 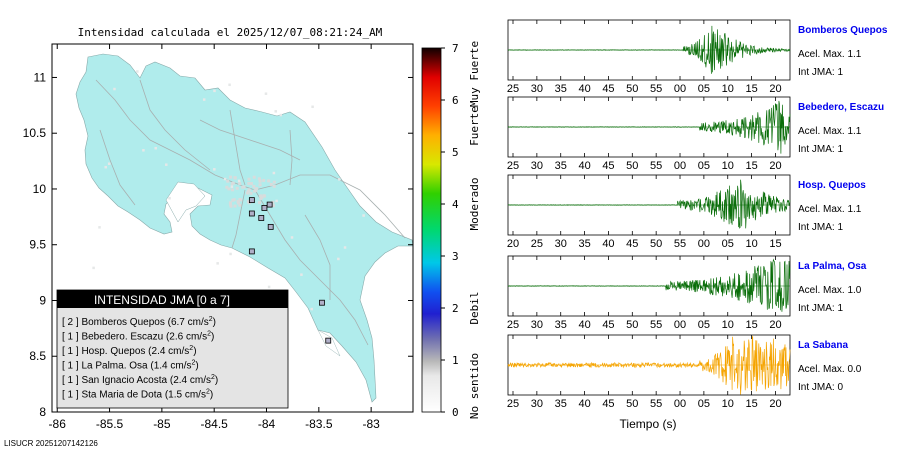 What do you see at coordinates (37, 245) in the screenshot?
I see `map-y-tick-label: 9.5` at bounding box center [37, 245].